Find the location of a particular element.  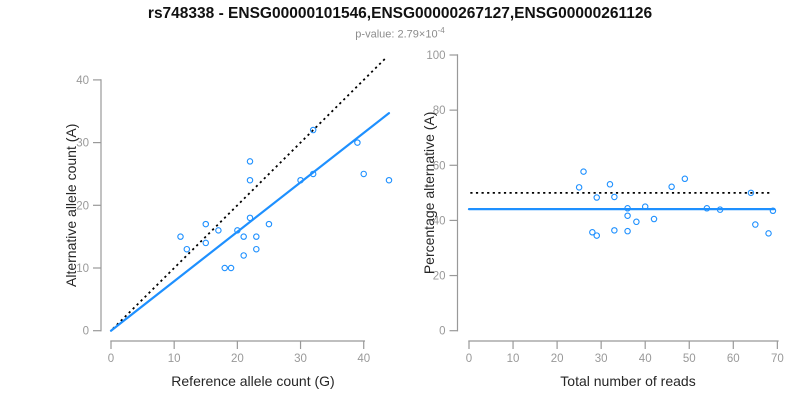

x-tick-label: 70 is located at coordinates (777, 359).